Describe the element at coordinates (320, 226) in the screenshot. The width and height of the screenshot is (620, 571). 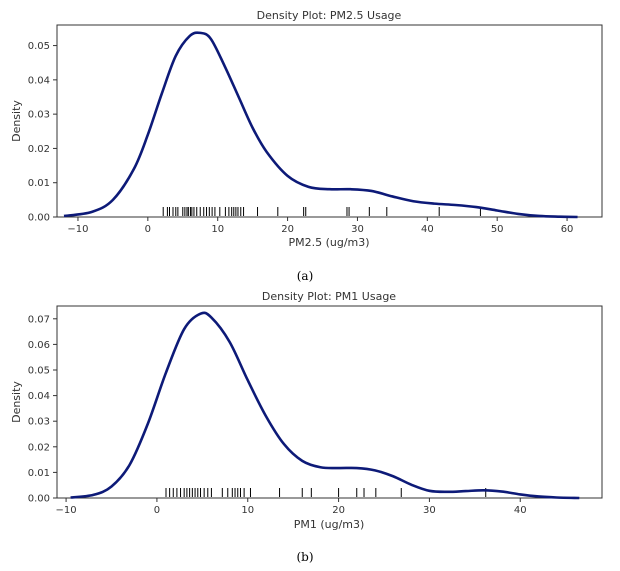
I see `x-ticks: −10 0 10 20 30 40 50 60` at that location.